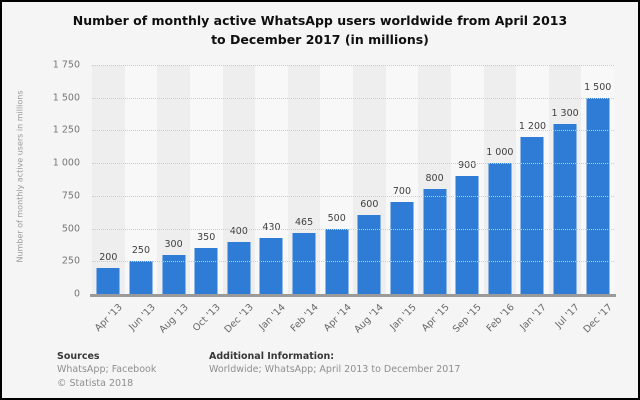 This screenshot has width=640, height=400. What do you see at coordinates (206, 179) in the screenshot?
I see `bar-column: 350` at bounding box center [206, 179].